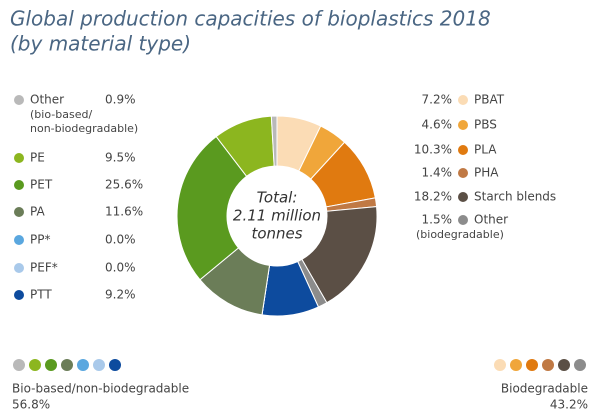 Image resolution: width=597 pixels, height=418 pixels. What do you see at coordinates (277, 216) in the screenshot?
I see `center-label: 2.11 million` at bounding box center [277, 216].